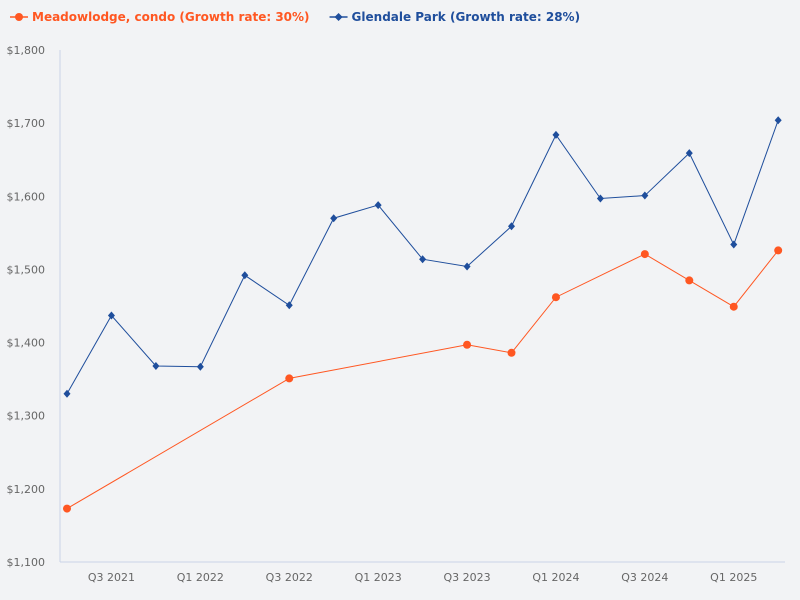 This screenshot has width=800, height=600. What do you see at coordinates (26, 50) in the screenshot?
I see `y-tick-label: $1,800` at bounding box center [26, 50].